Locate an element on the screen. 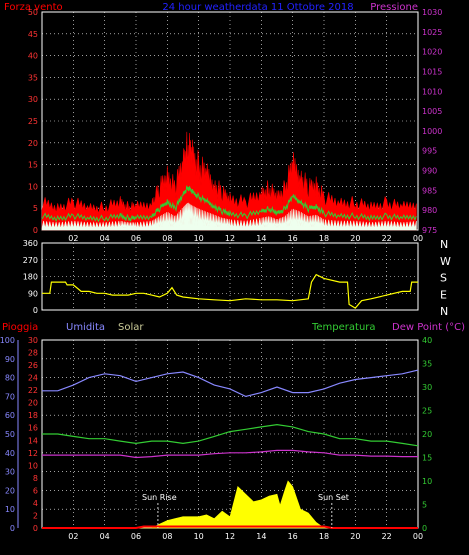  climate-xtick-tick-02: 02 is located at coordinates (73, 536).